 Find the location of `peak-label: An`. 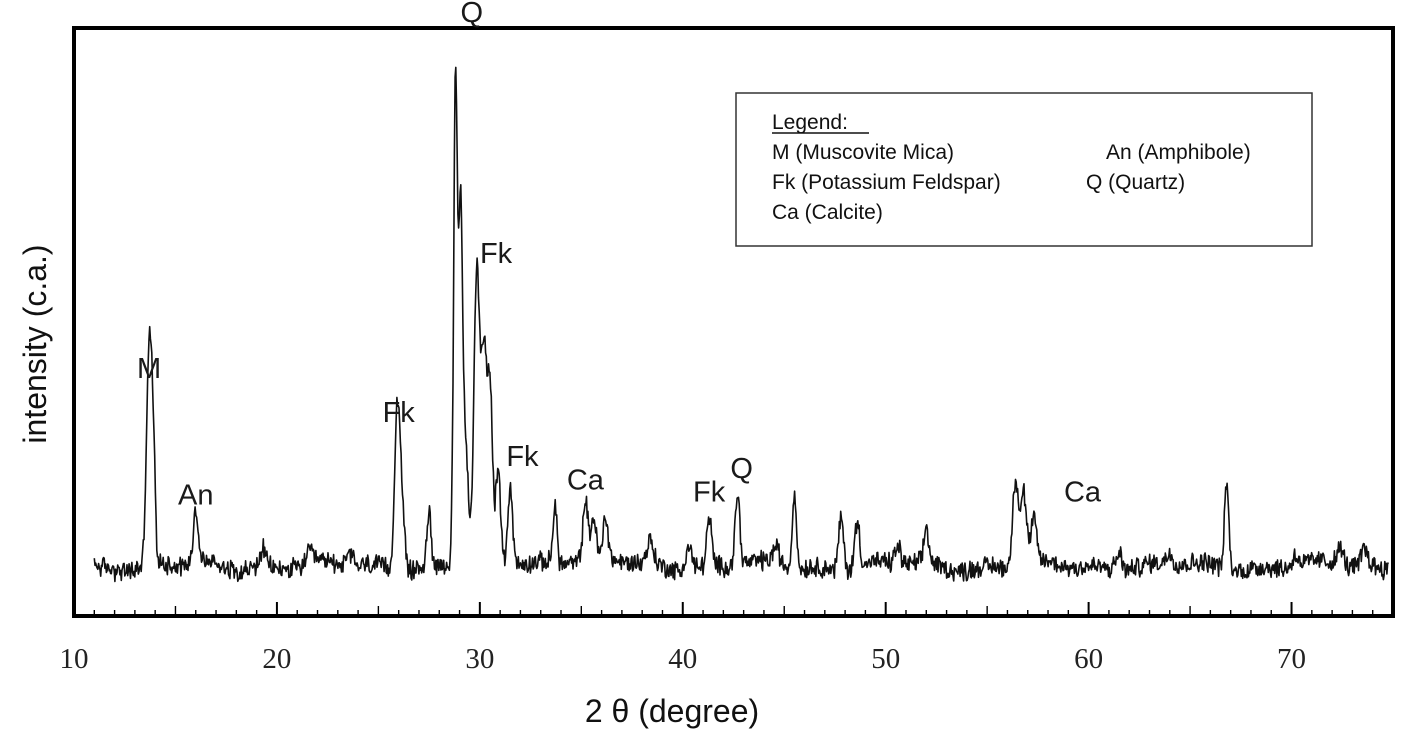

peak-label: An is located at coordinates (195, 495).